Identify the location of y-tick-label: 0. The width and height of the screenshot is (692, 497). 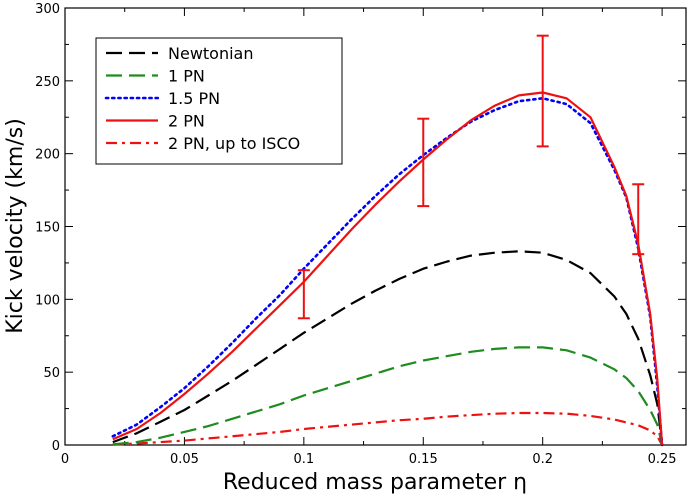
(56, 446).